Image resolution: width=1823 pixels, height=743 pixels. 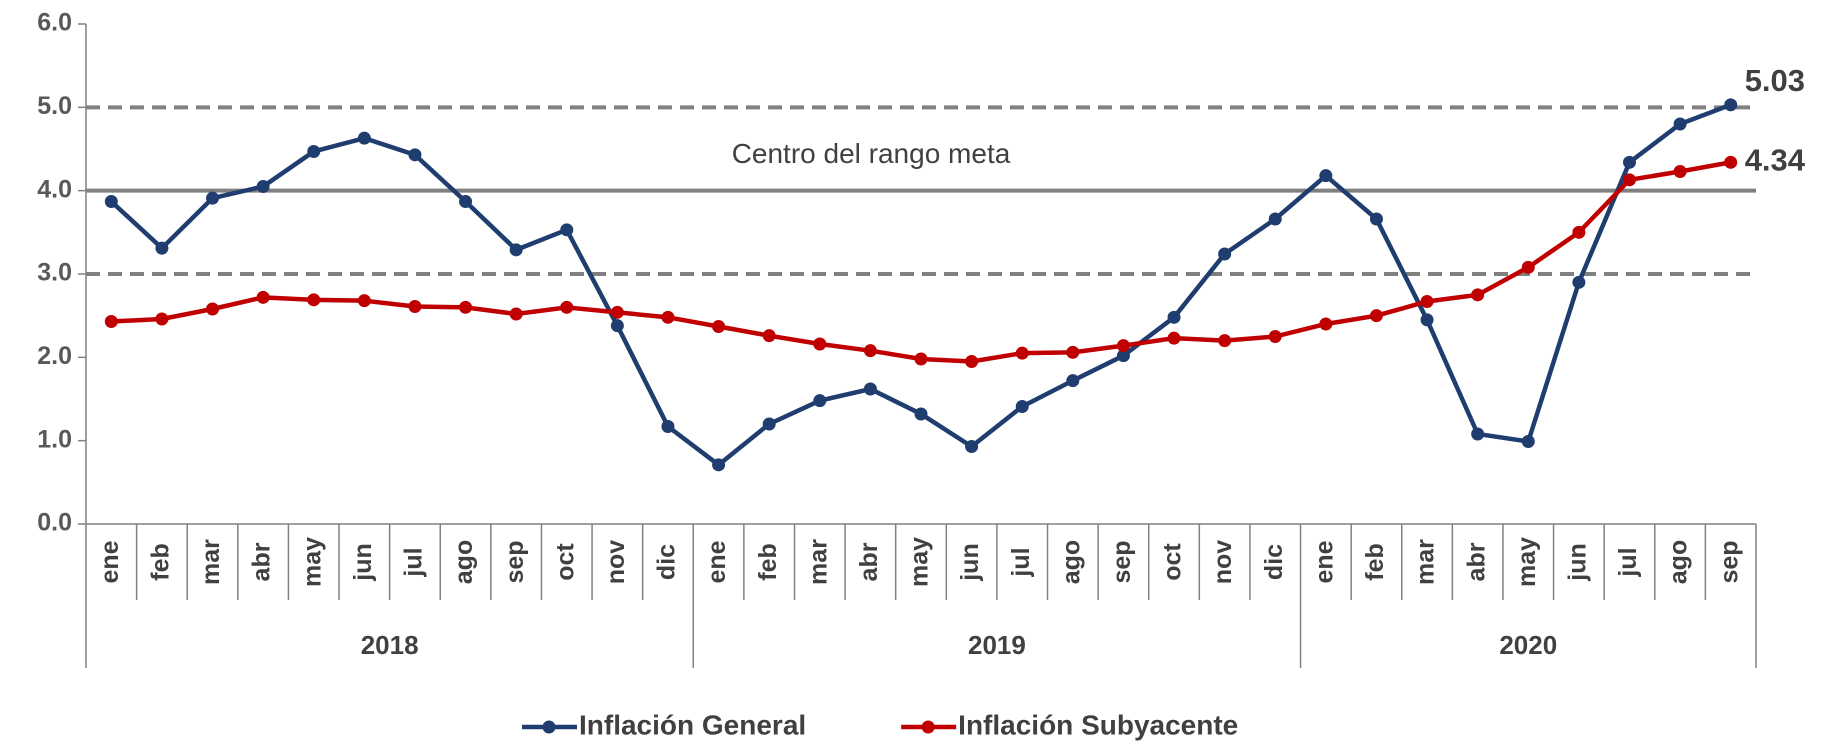 I want to click on x-tick-label: dic, so click(x=1274, y=562).